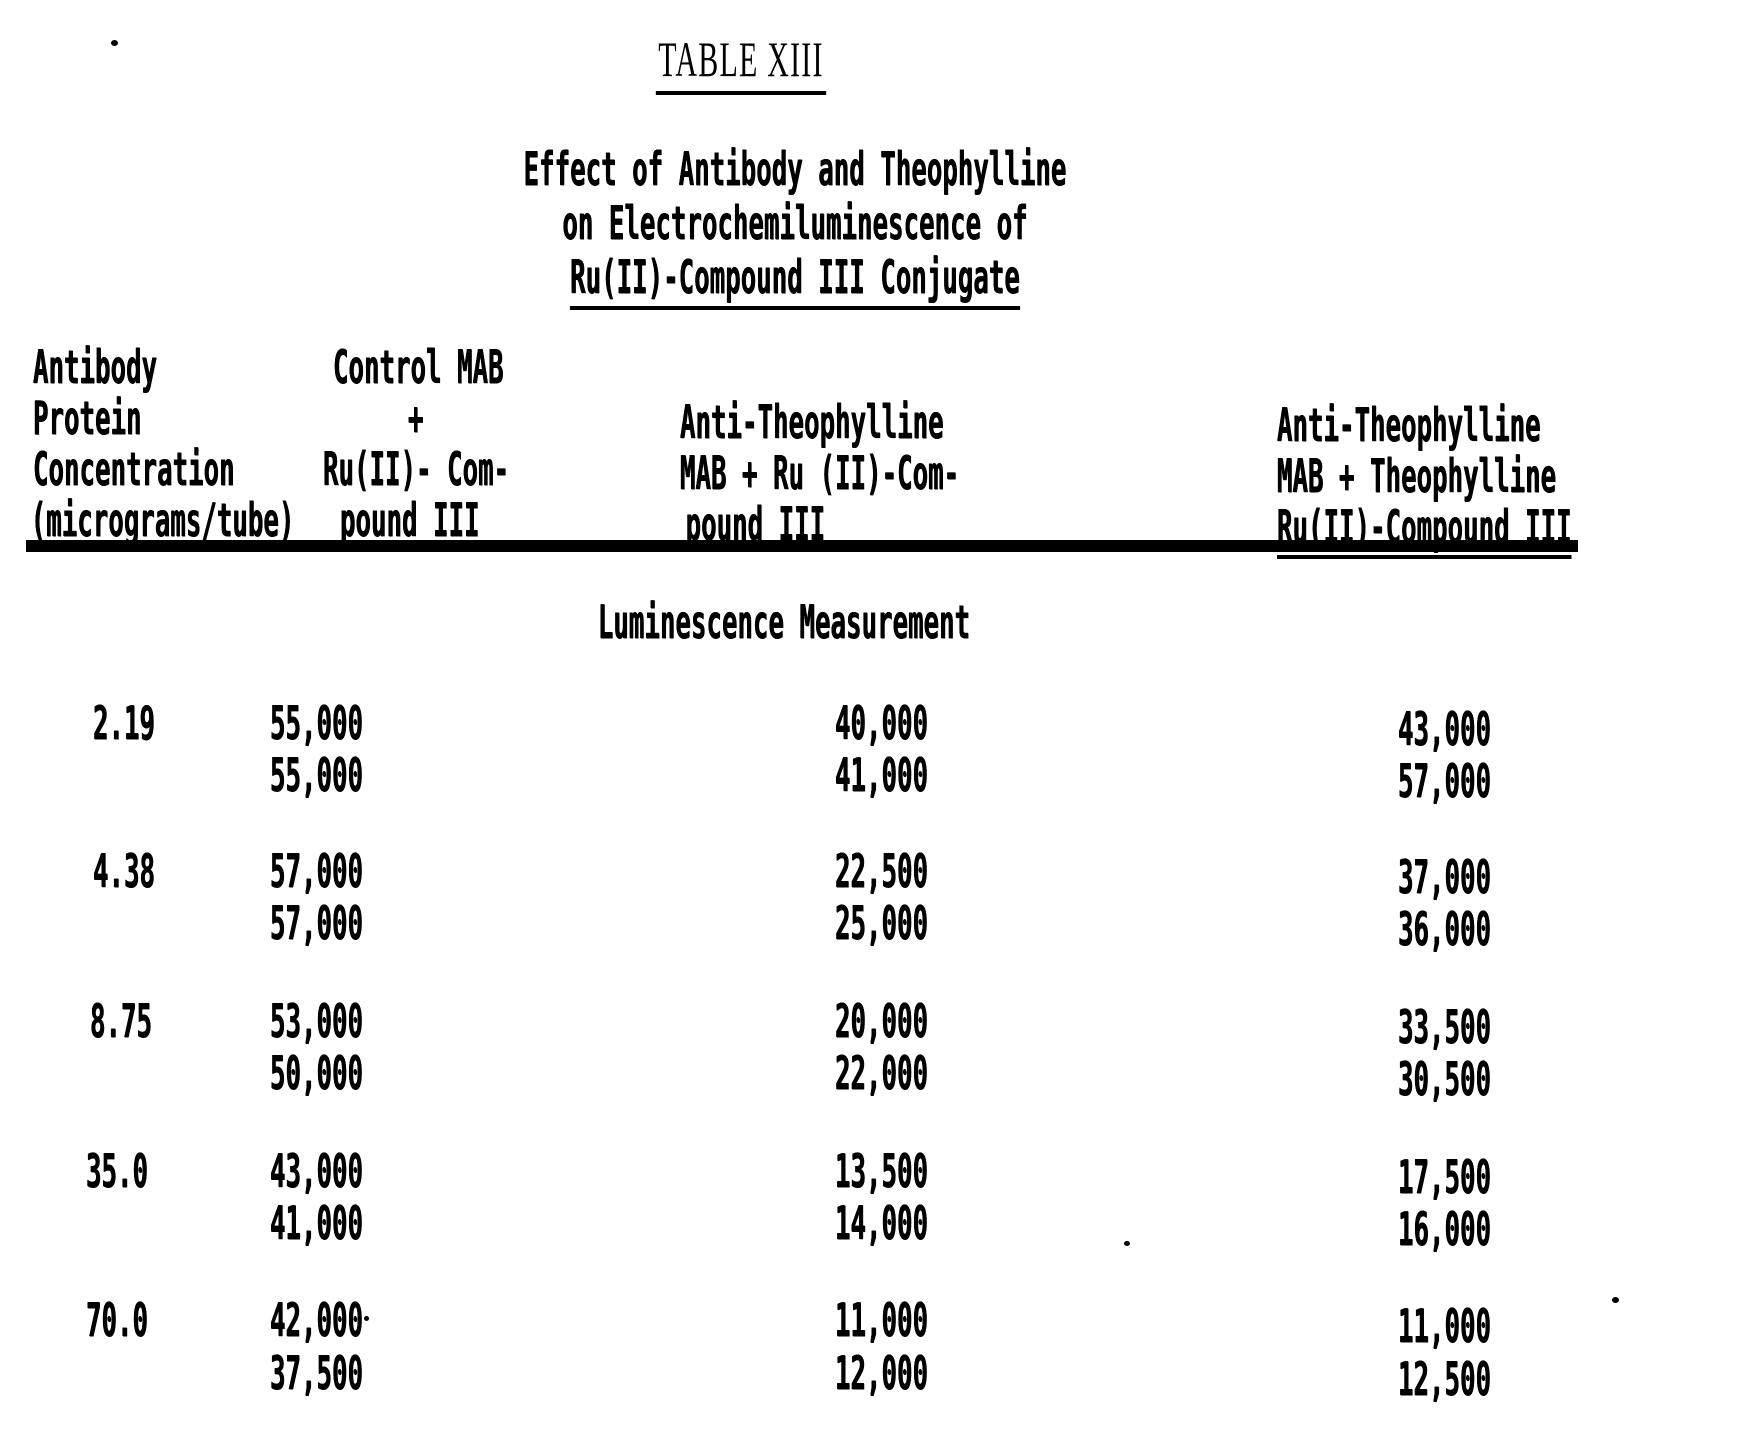 The image size is (1761, 1430). Describe the element at coordinates (117, 1171) in the screenshot. I see `row-3-concentration: 35.0` at that location.